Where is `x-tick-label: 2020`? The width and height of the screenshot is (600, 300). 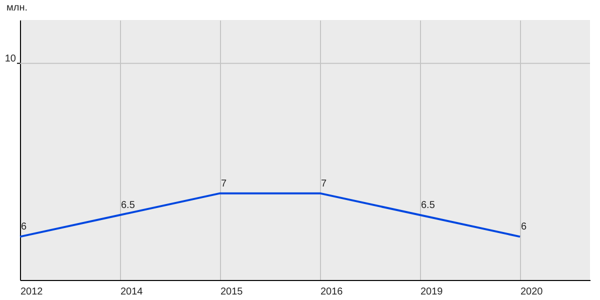 x-tick-label: 2020 is located at coordinates (532, 292).